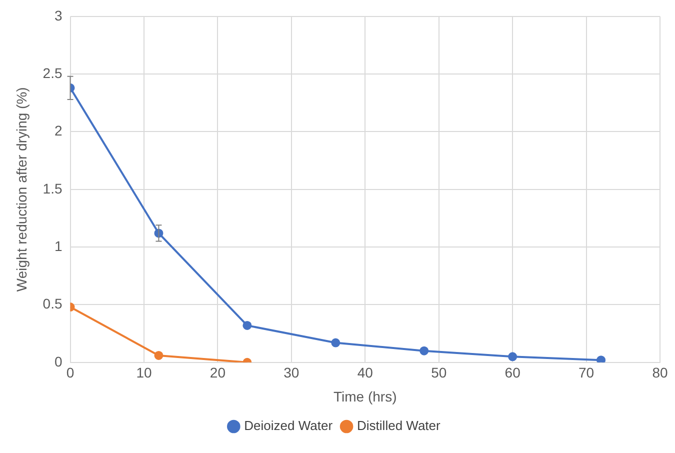 This screenshot has height=453, width=675. What do you see at coordinates (21, 189) in the screenshot?
I see `y-axis-title: Weight reduction after drying (%)` at bounding box center [21, 189].